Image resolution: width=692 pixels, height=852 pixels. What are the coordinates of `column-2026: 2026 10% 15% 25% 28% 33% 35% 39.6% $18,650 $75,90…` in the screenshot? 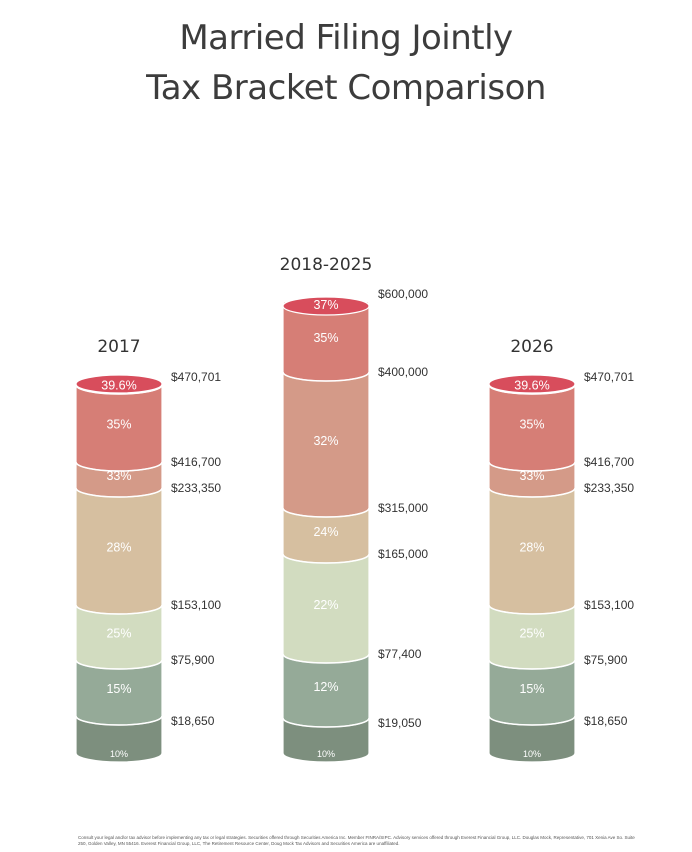 It's located at (561, 550).